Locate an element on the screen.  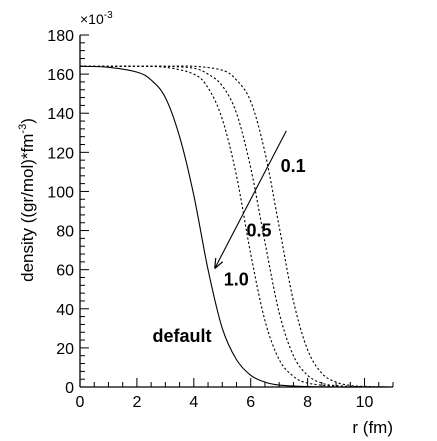
y-tick-label: 60 is located at coordinates (65, 271).